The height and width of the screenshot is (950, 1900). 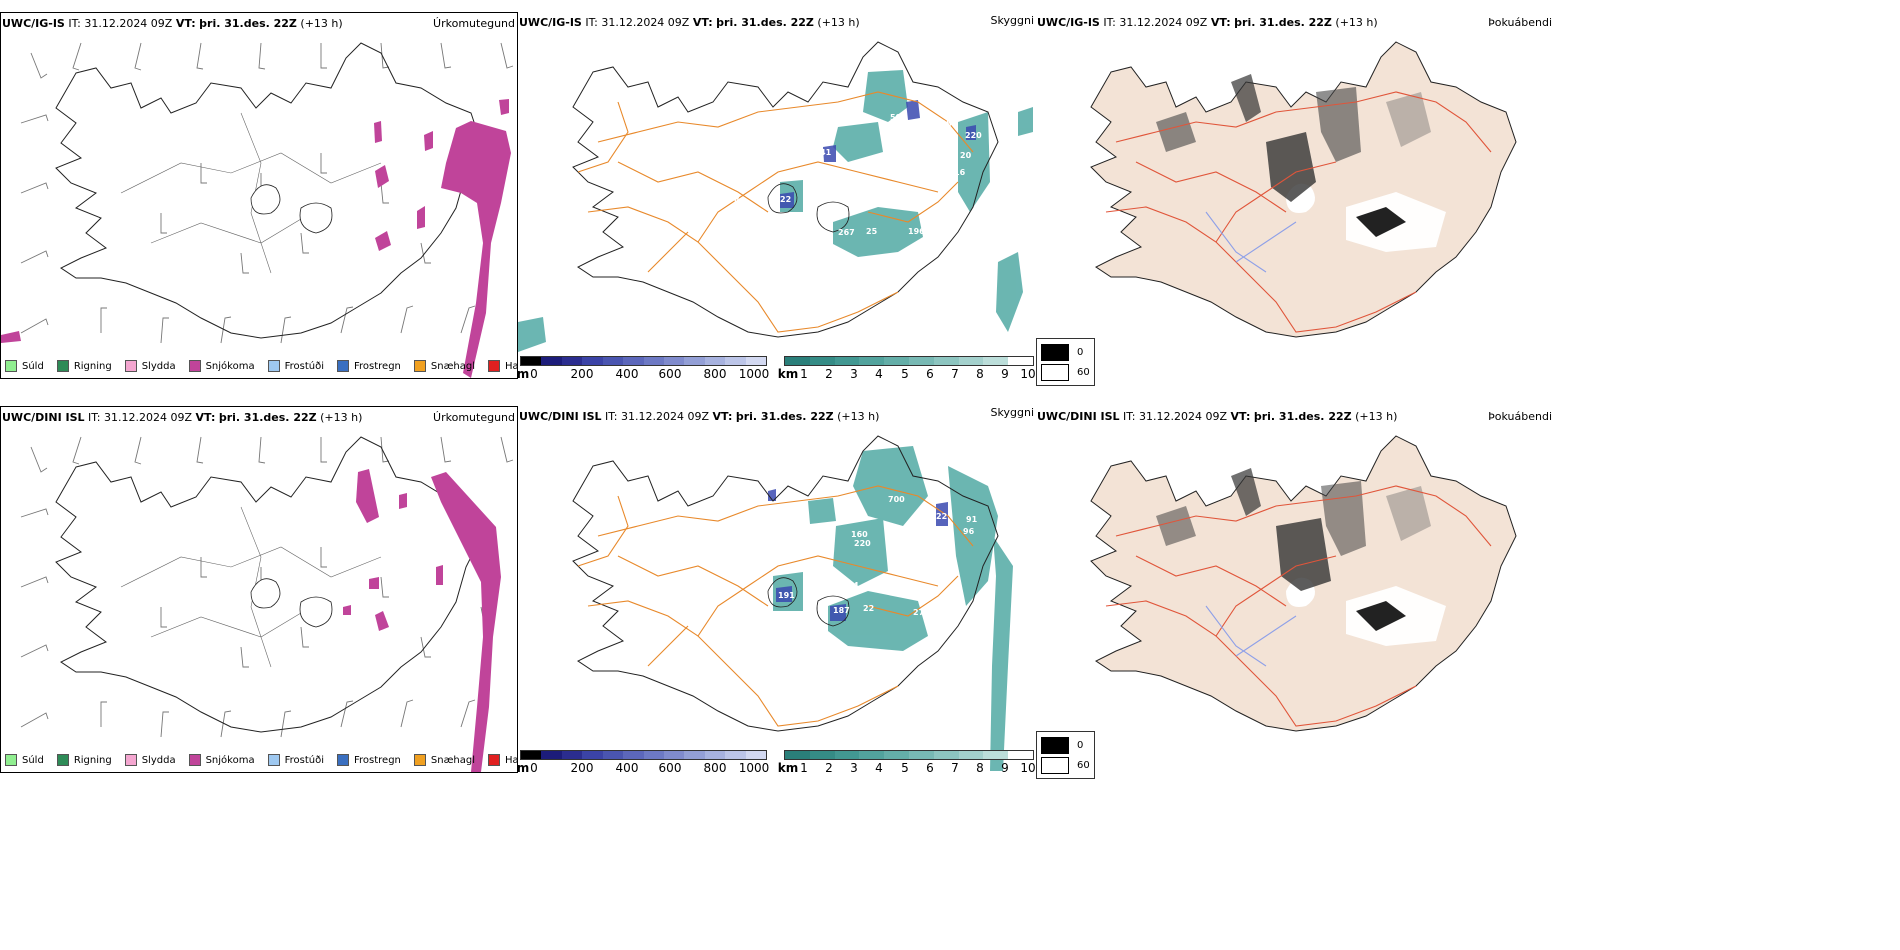 I want to click on iceland-map-fog-bottom, so click(x=1296, y=589).